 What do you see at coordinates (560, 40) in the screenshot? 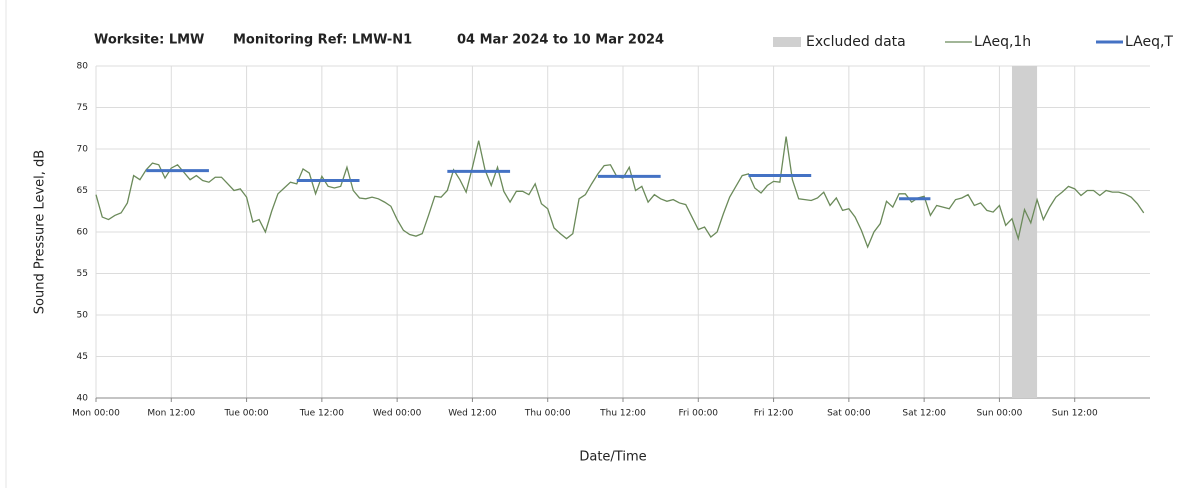
I see `title-dates: 04 Mar 2024 to 10 Mar 2024` at bounding box center [560, 40].